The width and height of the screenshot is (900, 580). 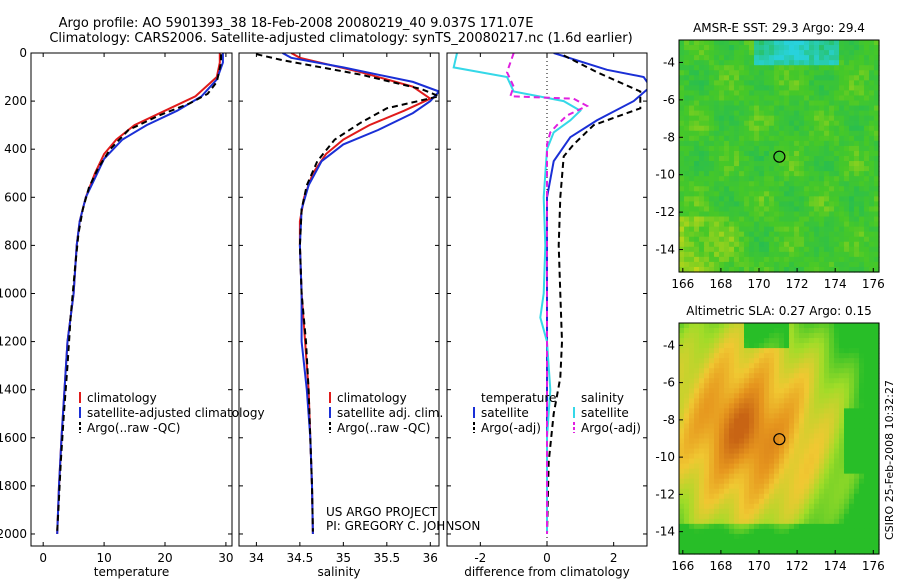 I want to click on legend-header-temperature: temperature, so click(x=518, y=398).